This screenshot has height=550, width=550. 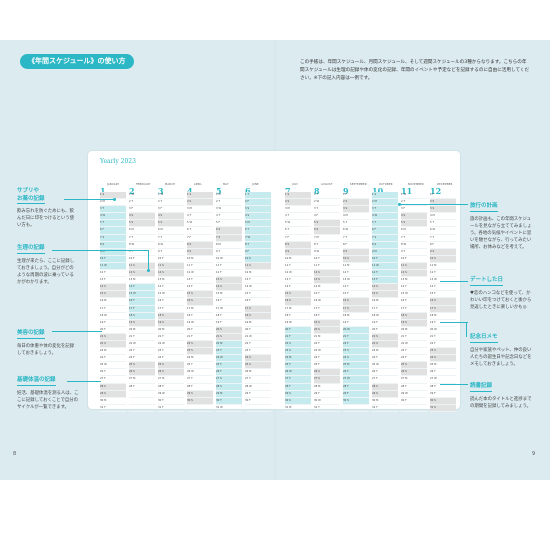 What do you see at coordinates (171, 408) in the screenshot?
I see `day-row: 31 F` at bounding box center [171, 408].